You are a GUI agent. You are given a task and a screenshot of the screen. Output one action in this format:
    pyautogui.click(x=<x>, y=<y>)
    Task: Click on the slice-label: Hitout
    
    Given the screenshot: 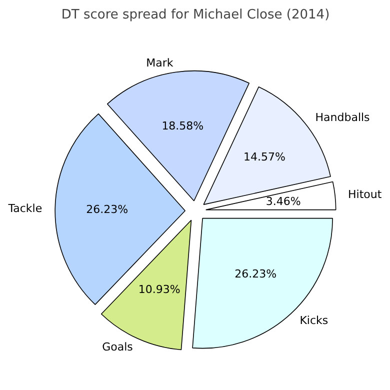 What is the action you would take?
    pyautogui.click(x=365, y=195)
    